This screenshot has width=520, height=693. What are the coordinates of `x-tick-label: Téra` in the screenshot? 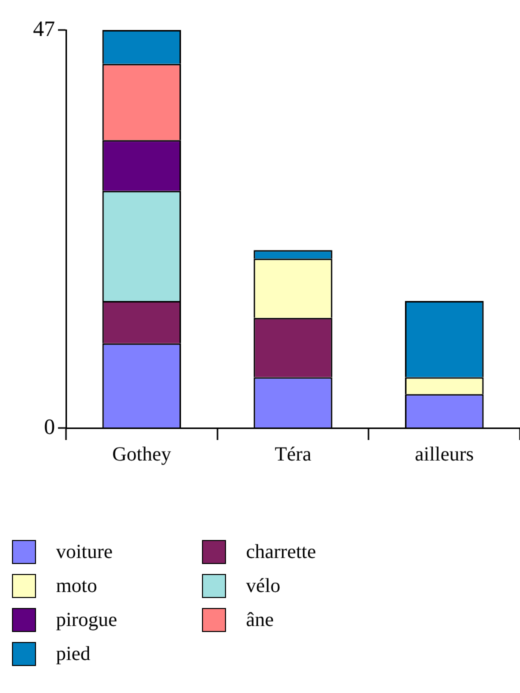 It's located at (293, 454).